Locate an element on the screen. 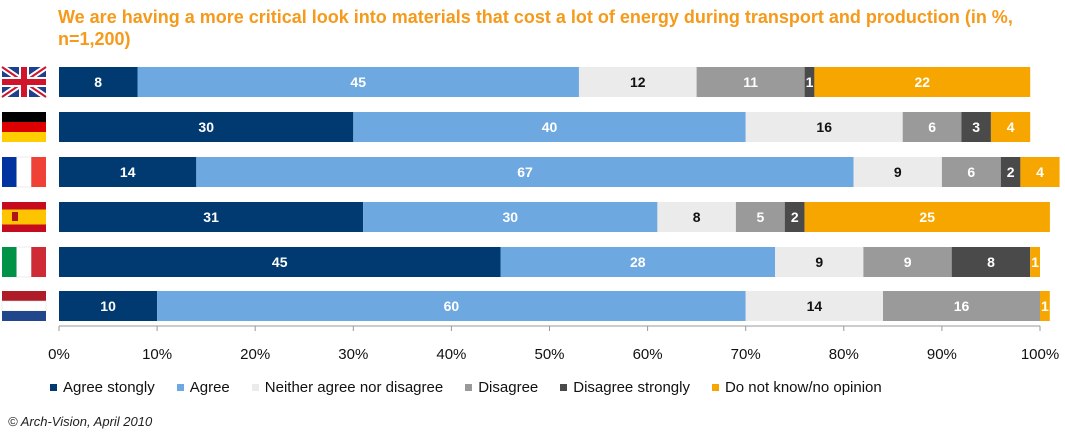 This screenshot has height=437, width=1065. x-tick-label: 10% is located at coordinates (157, 354).